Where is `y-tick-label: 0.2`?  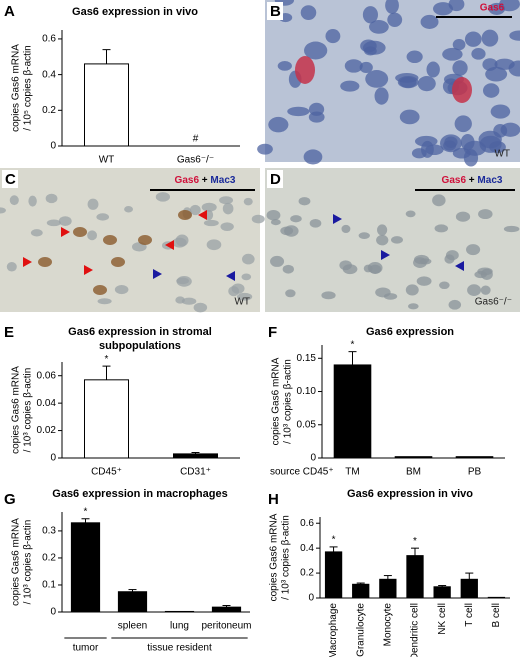
y-tick-label: 0.2 is located at coordinates (49, 110).